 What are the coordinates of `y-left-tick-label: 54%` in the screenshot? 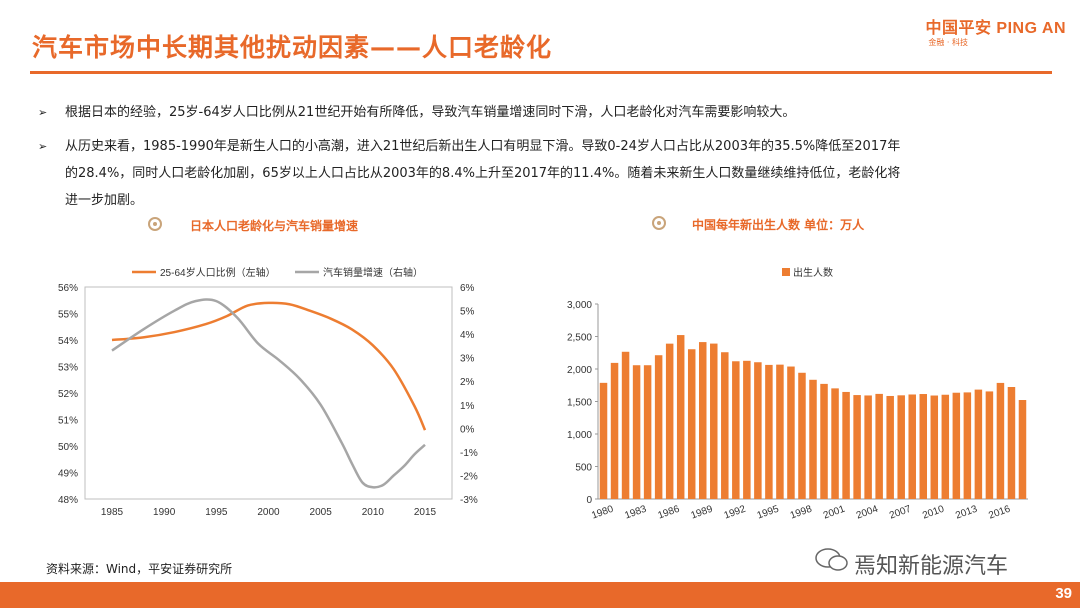 It's located at (68, 341).